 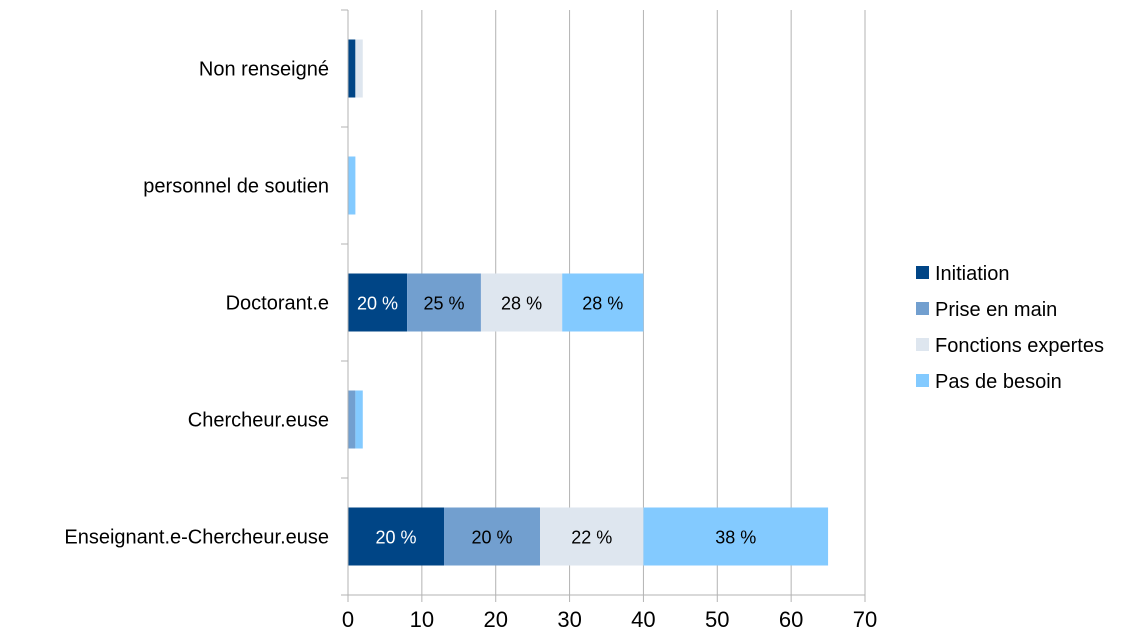 I want to click on x-tick-label: 20, so click(x=495, y=619).